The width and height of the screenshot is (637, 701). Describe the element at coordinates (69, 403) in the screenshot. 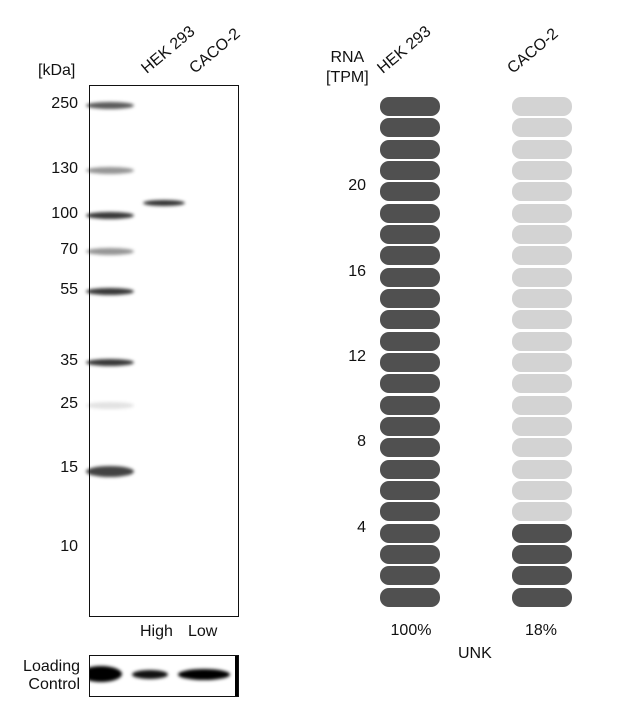

I see `marker-label-25: 25` at that location.